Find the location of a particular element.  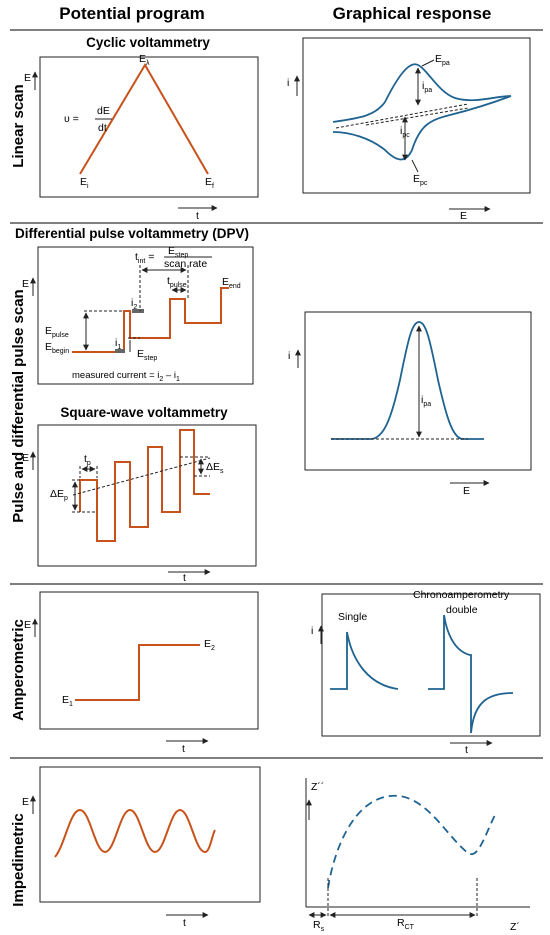

amp-step-waveform is located at coordinates (137, 672).